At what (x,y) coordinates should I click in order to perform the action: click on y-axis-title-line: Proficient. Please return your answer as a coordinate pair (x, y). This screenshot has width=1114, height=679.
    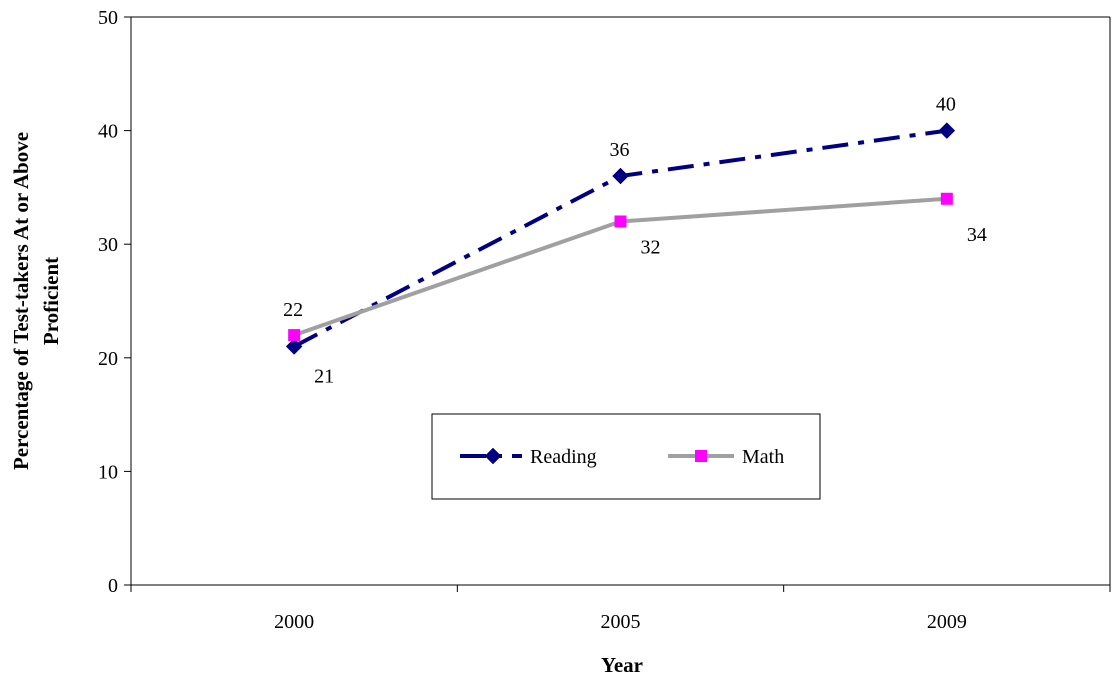
    Looking at the image, I should click on (51, 301).